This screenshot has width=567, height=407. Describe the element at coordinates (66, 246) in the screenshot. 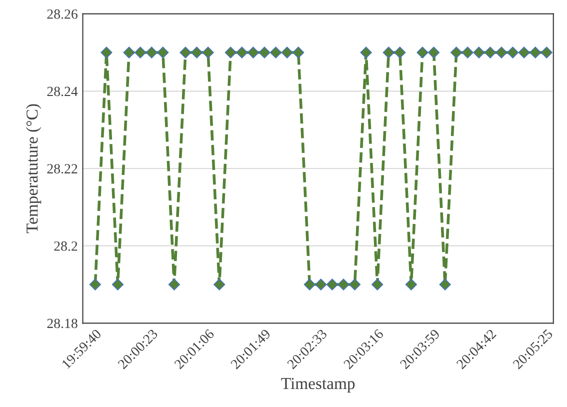

I see `y-tick-label: 28.2` at that location.